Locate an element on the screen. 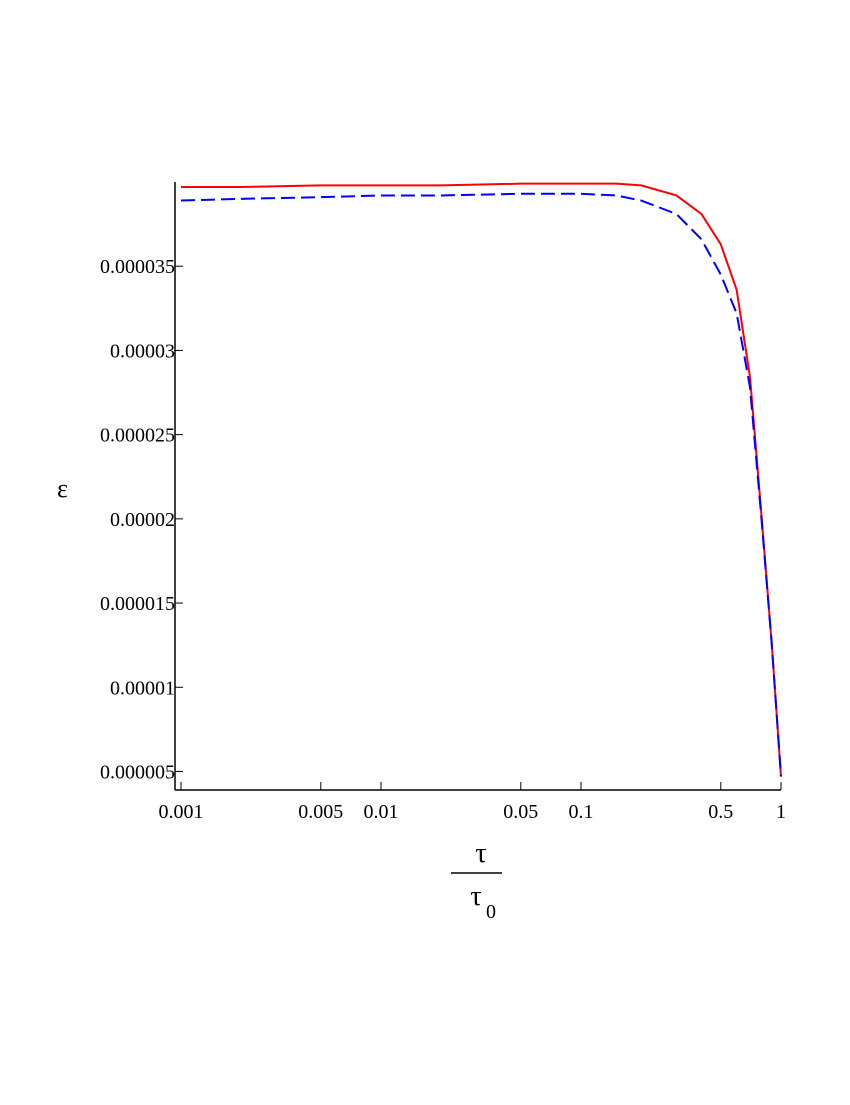  x-tick-label: 0.1 is located at coordinates (581, 812).